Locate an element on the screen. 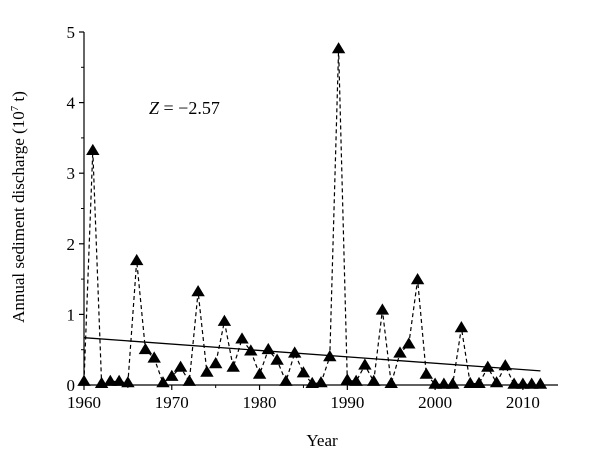  x-tick-label: 2010 is located at coordinates (523, 402).